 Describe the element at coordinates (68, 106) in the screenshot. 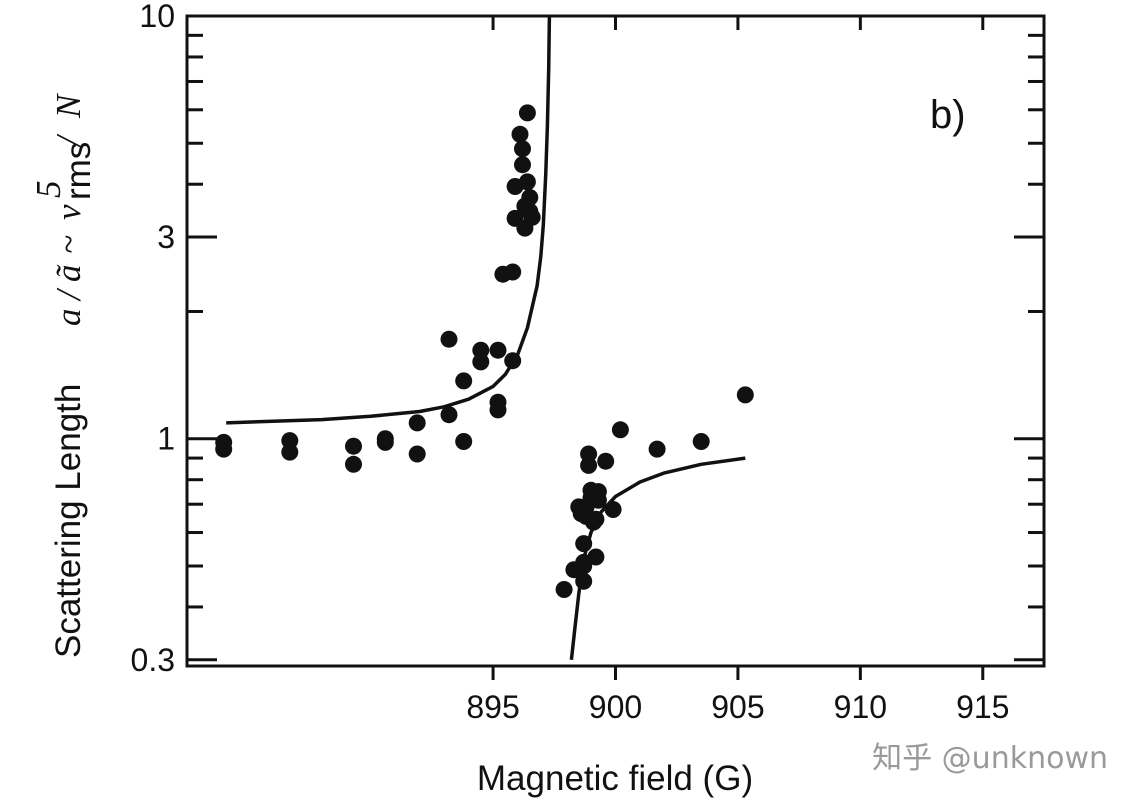

I see `y-formula-n: N` at that location.